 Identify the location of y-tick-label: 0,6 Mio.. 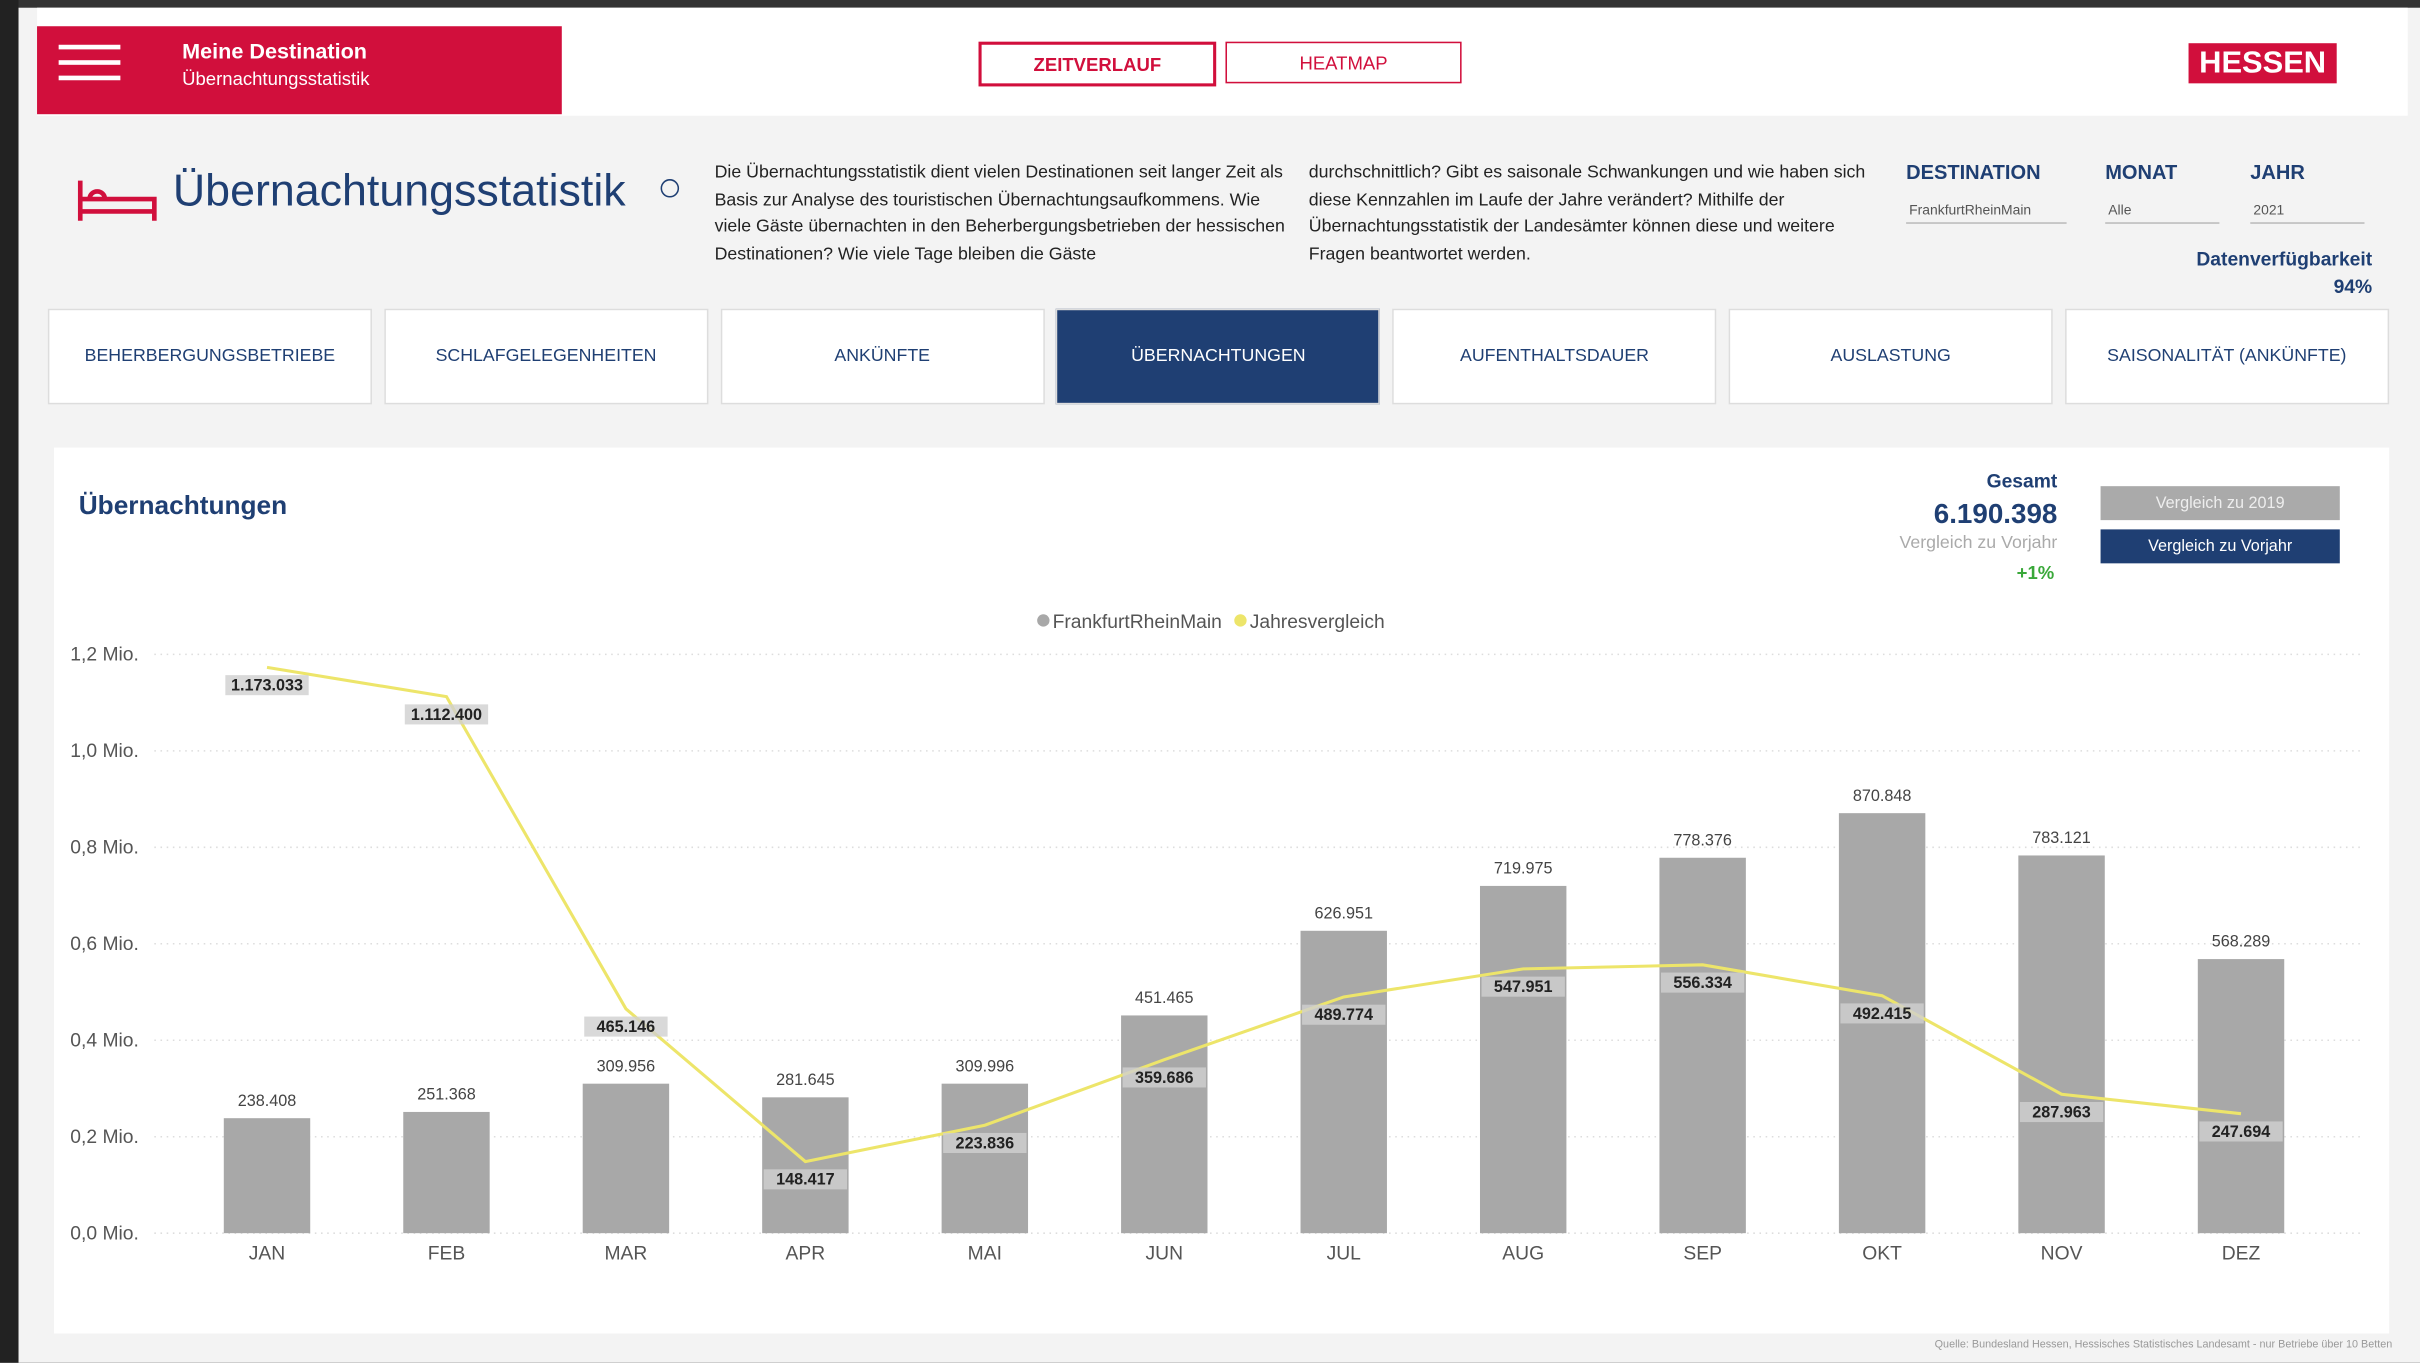
(104, 944).